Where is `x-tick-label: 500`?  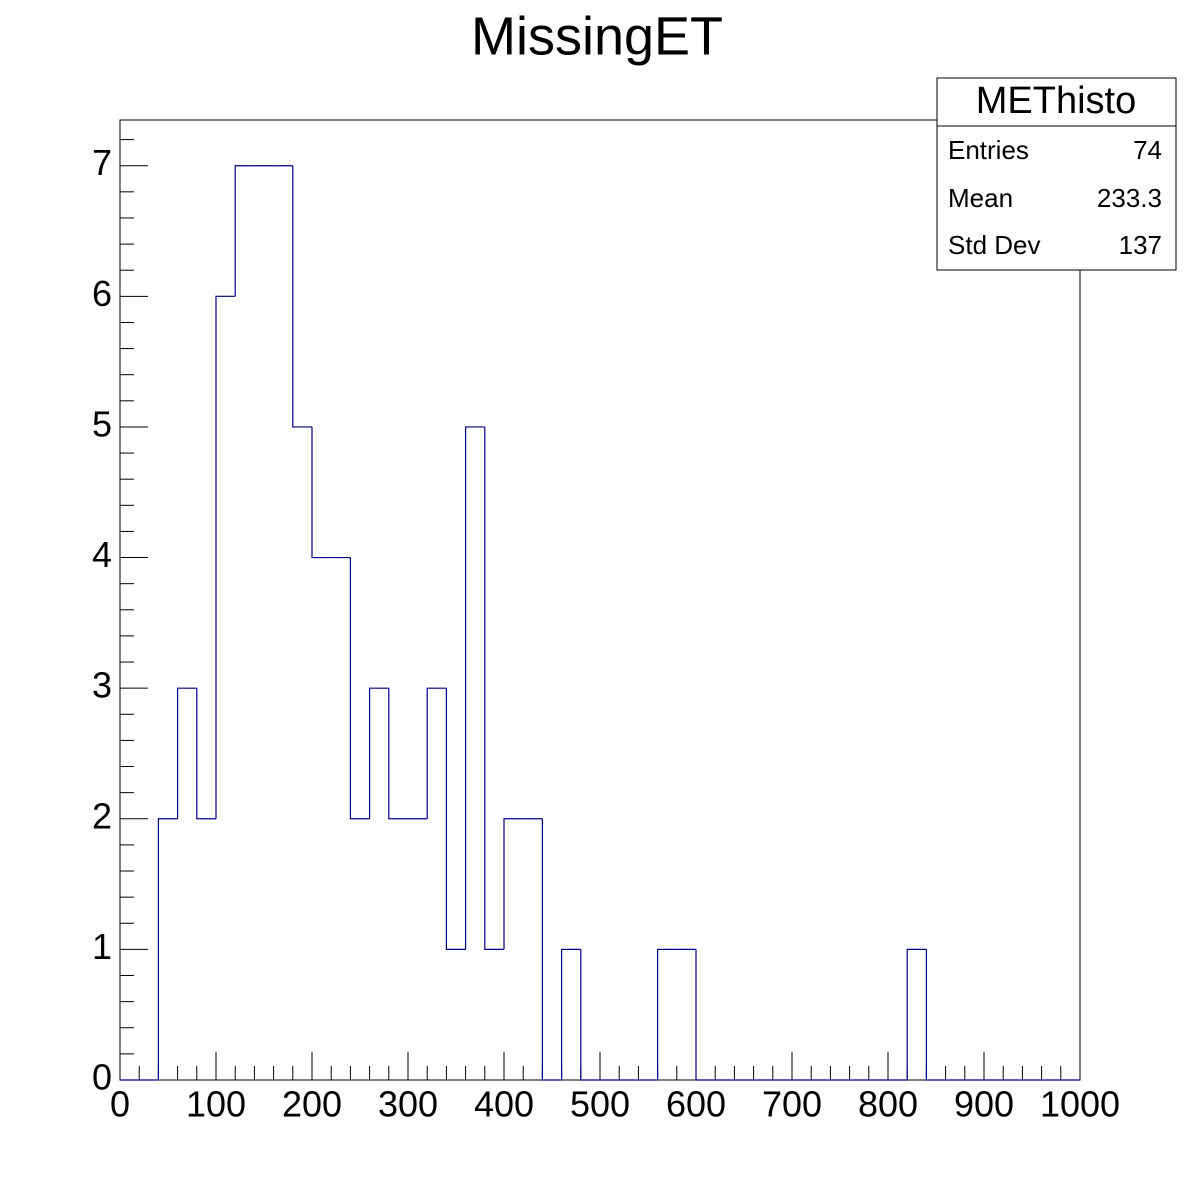
x-tick-label: 500 is located at coordinates (600, 1104).